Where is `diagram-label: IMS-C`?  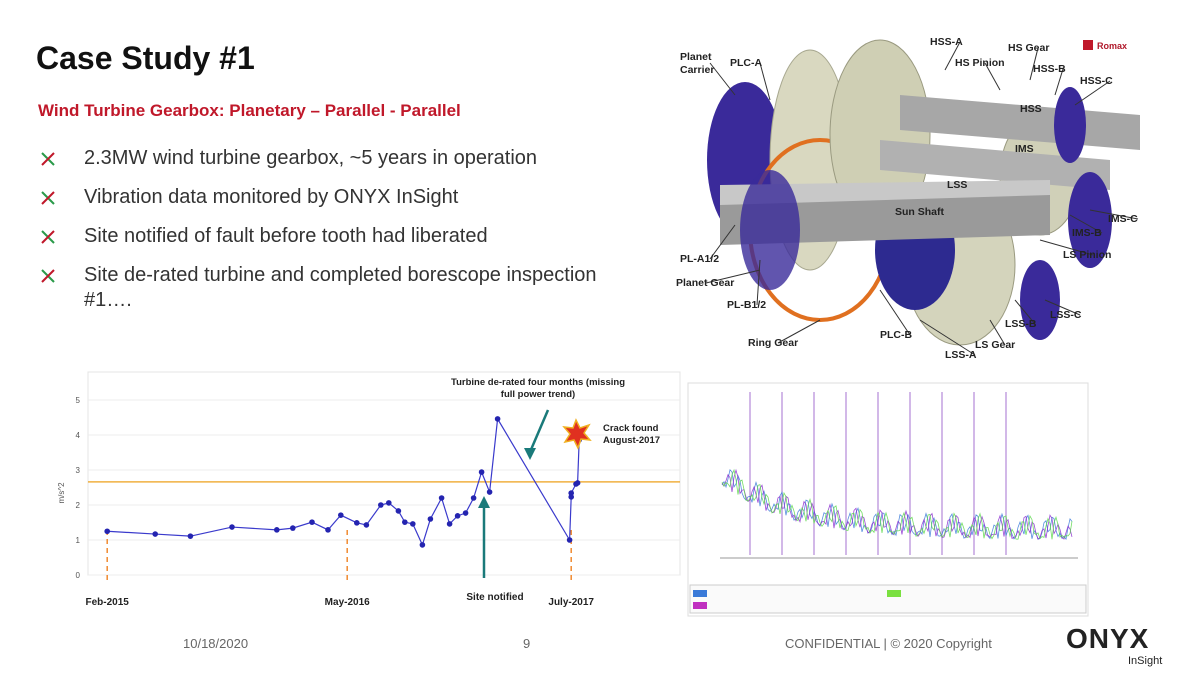
diagram-label: IMS-C is located at coordinates (1123, 219).